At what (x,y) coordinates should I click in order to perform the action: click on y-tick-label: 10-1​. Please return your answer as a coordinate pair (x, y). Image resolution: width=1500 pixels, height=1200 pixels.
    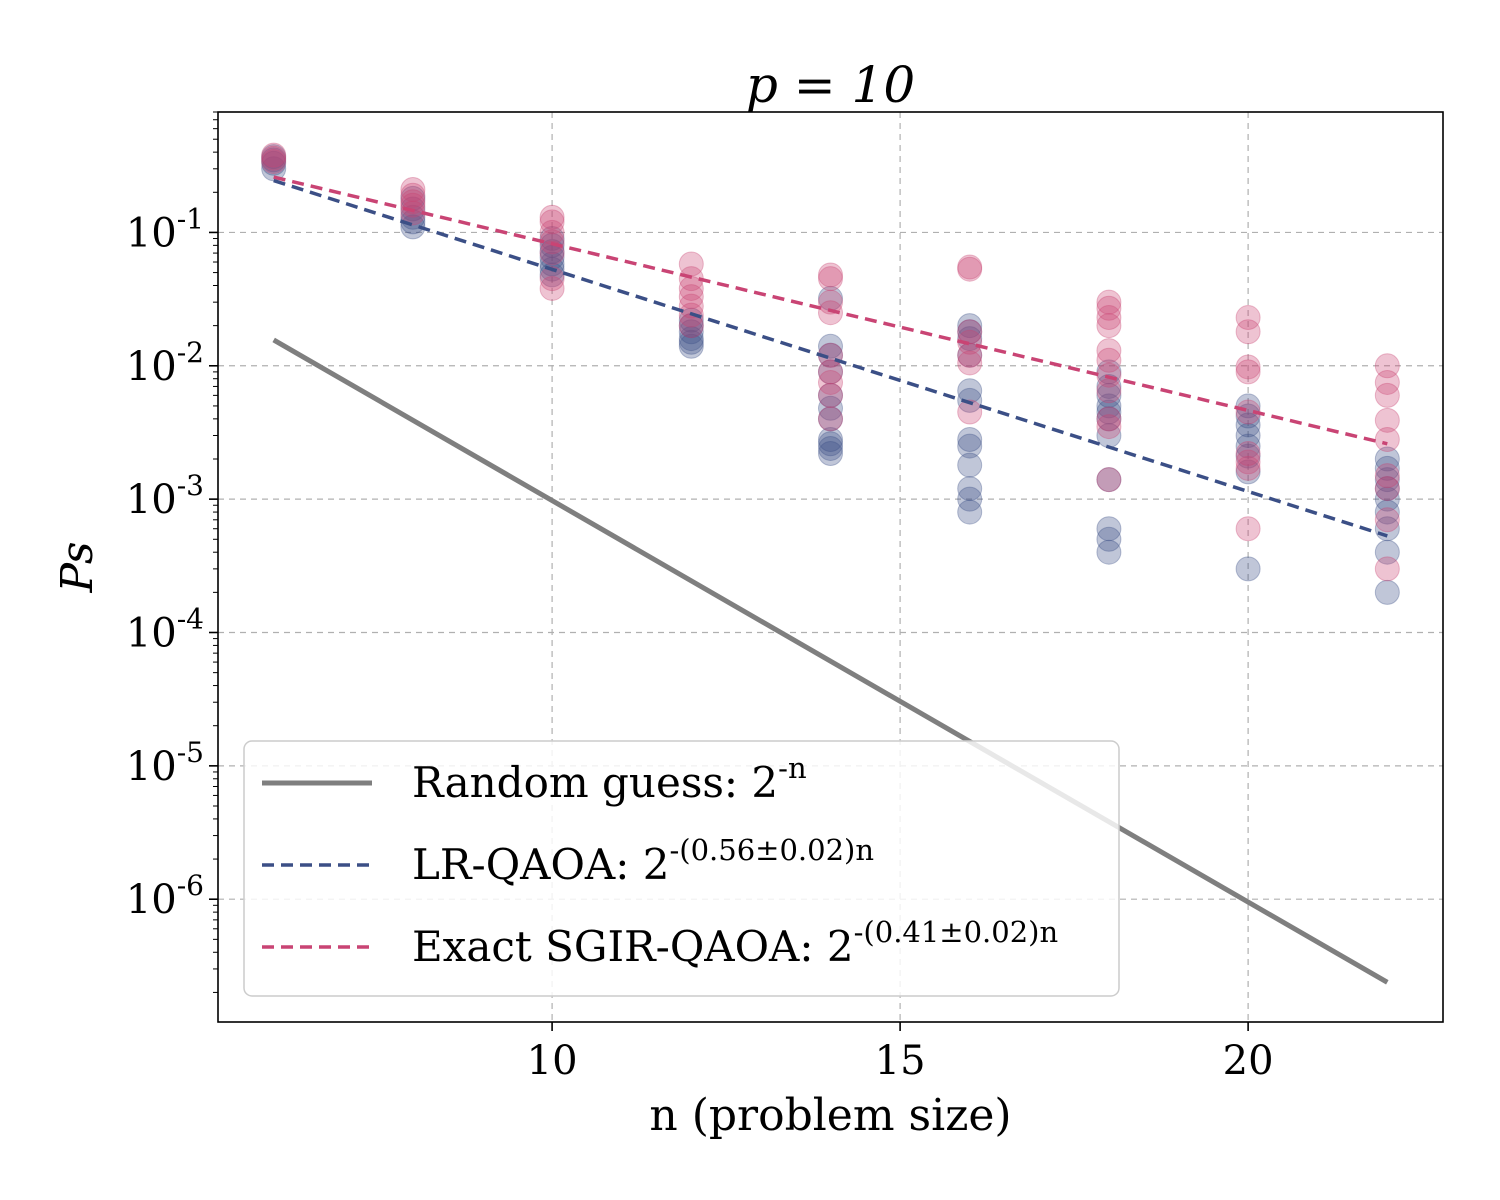
    Looking at the image, I should click on (165, 229).